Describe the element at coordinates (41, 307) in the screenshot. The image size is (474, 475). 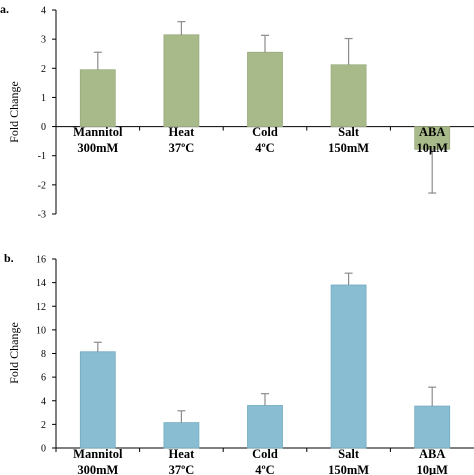
I see `y-tick-label: 12` at that location.